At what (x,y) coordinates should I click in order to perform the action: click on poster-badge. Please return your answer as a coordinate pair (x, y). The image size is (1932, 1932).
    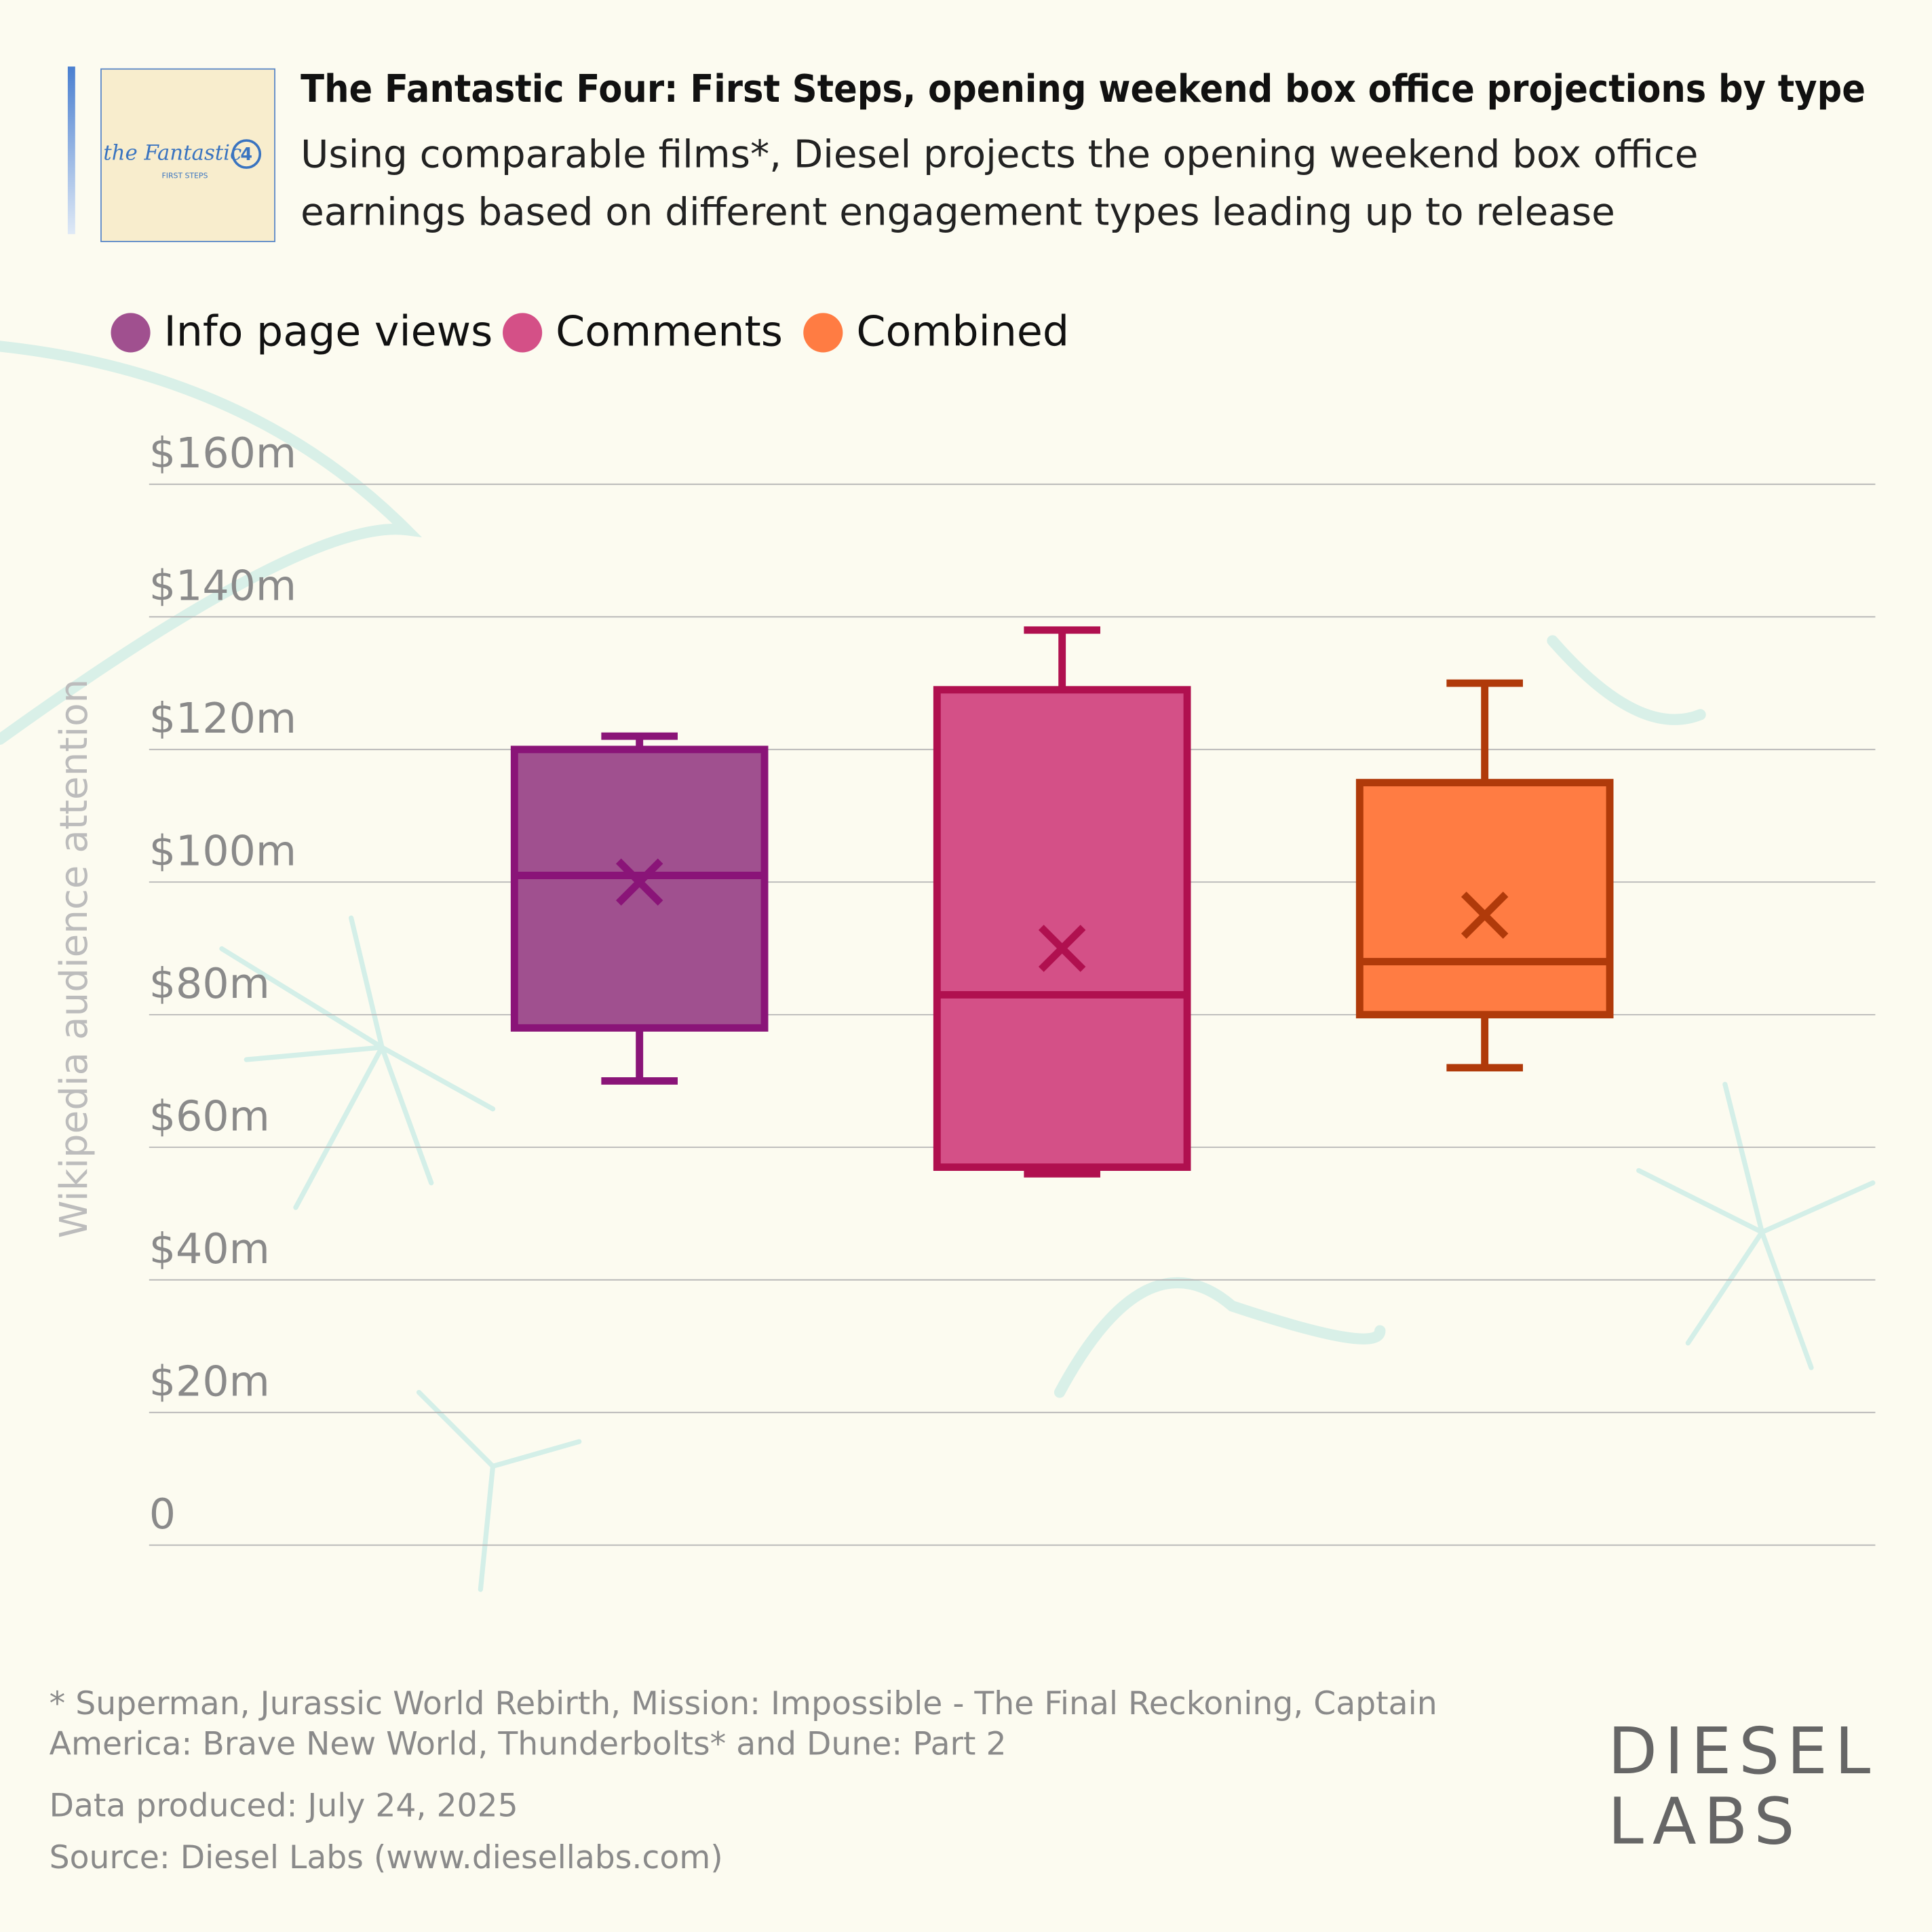
    Looking at the image, I should click on (246, 154).